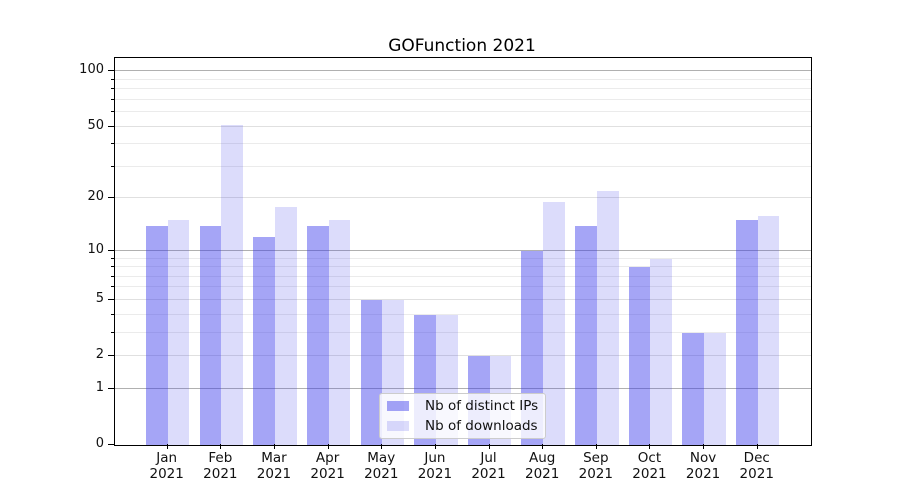  Describe the element at coordinates (99, 298) in the screenshot. I see `y-tick-label: 5` at that location.